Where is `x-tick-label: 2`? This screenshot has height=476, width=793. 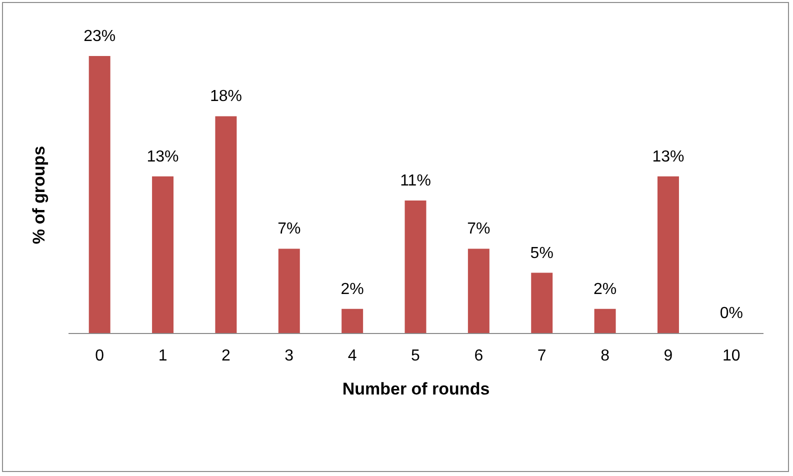 x-tick-label: 2 is located at coordinates (226, 356).